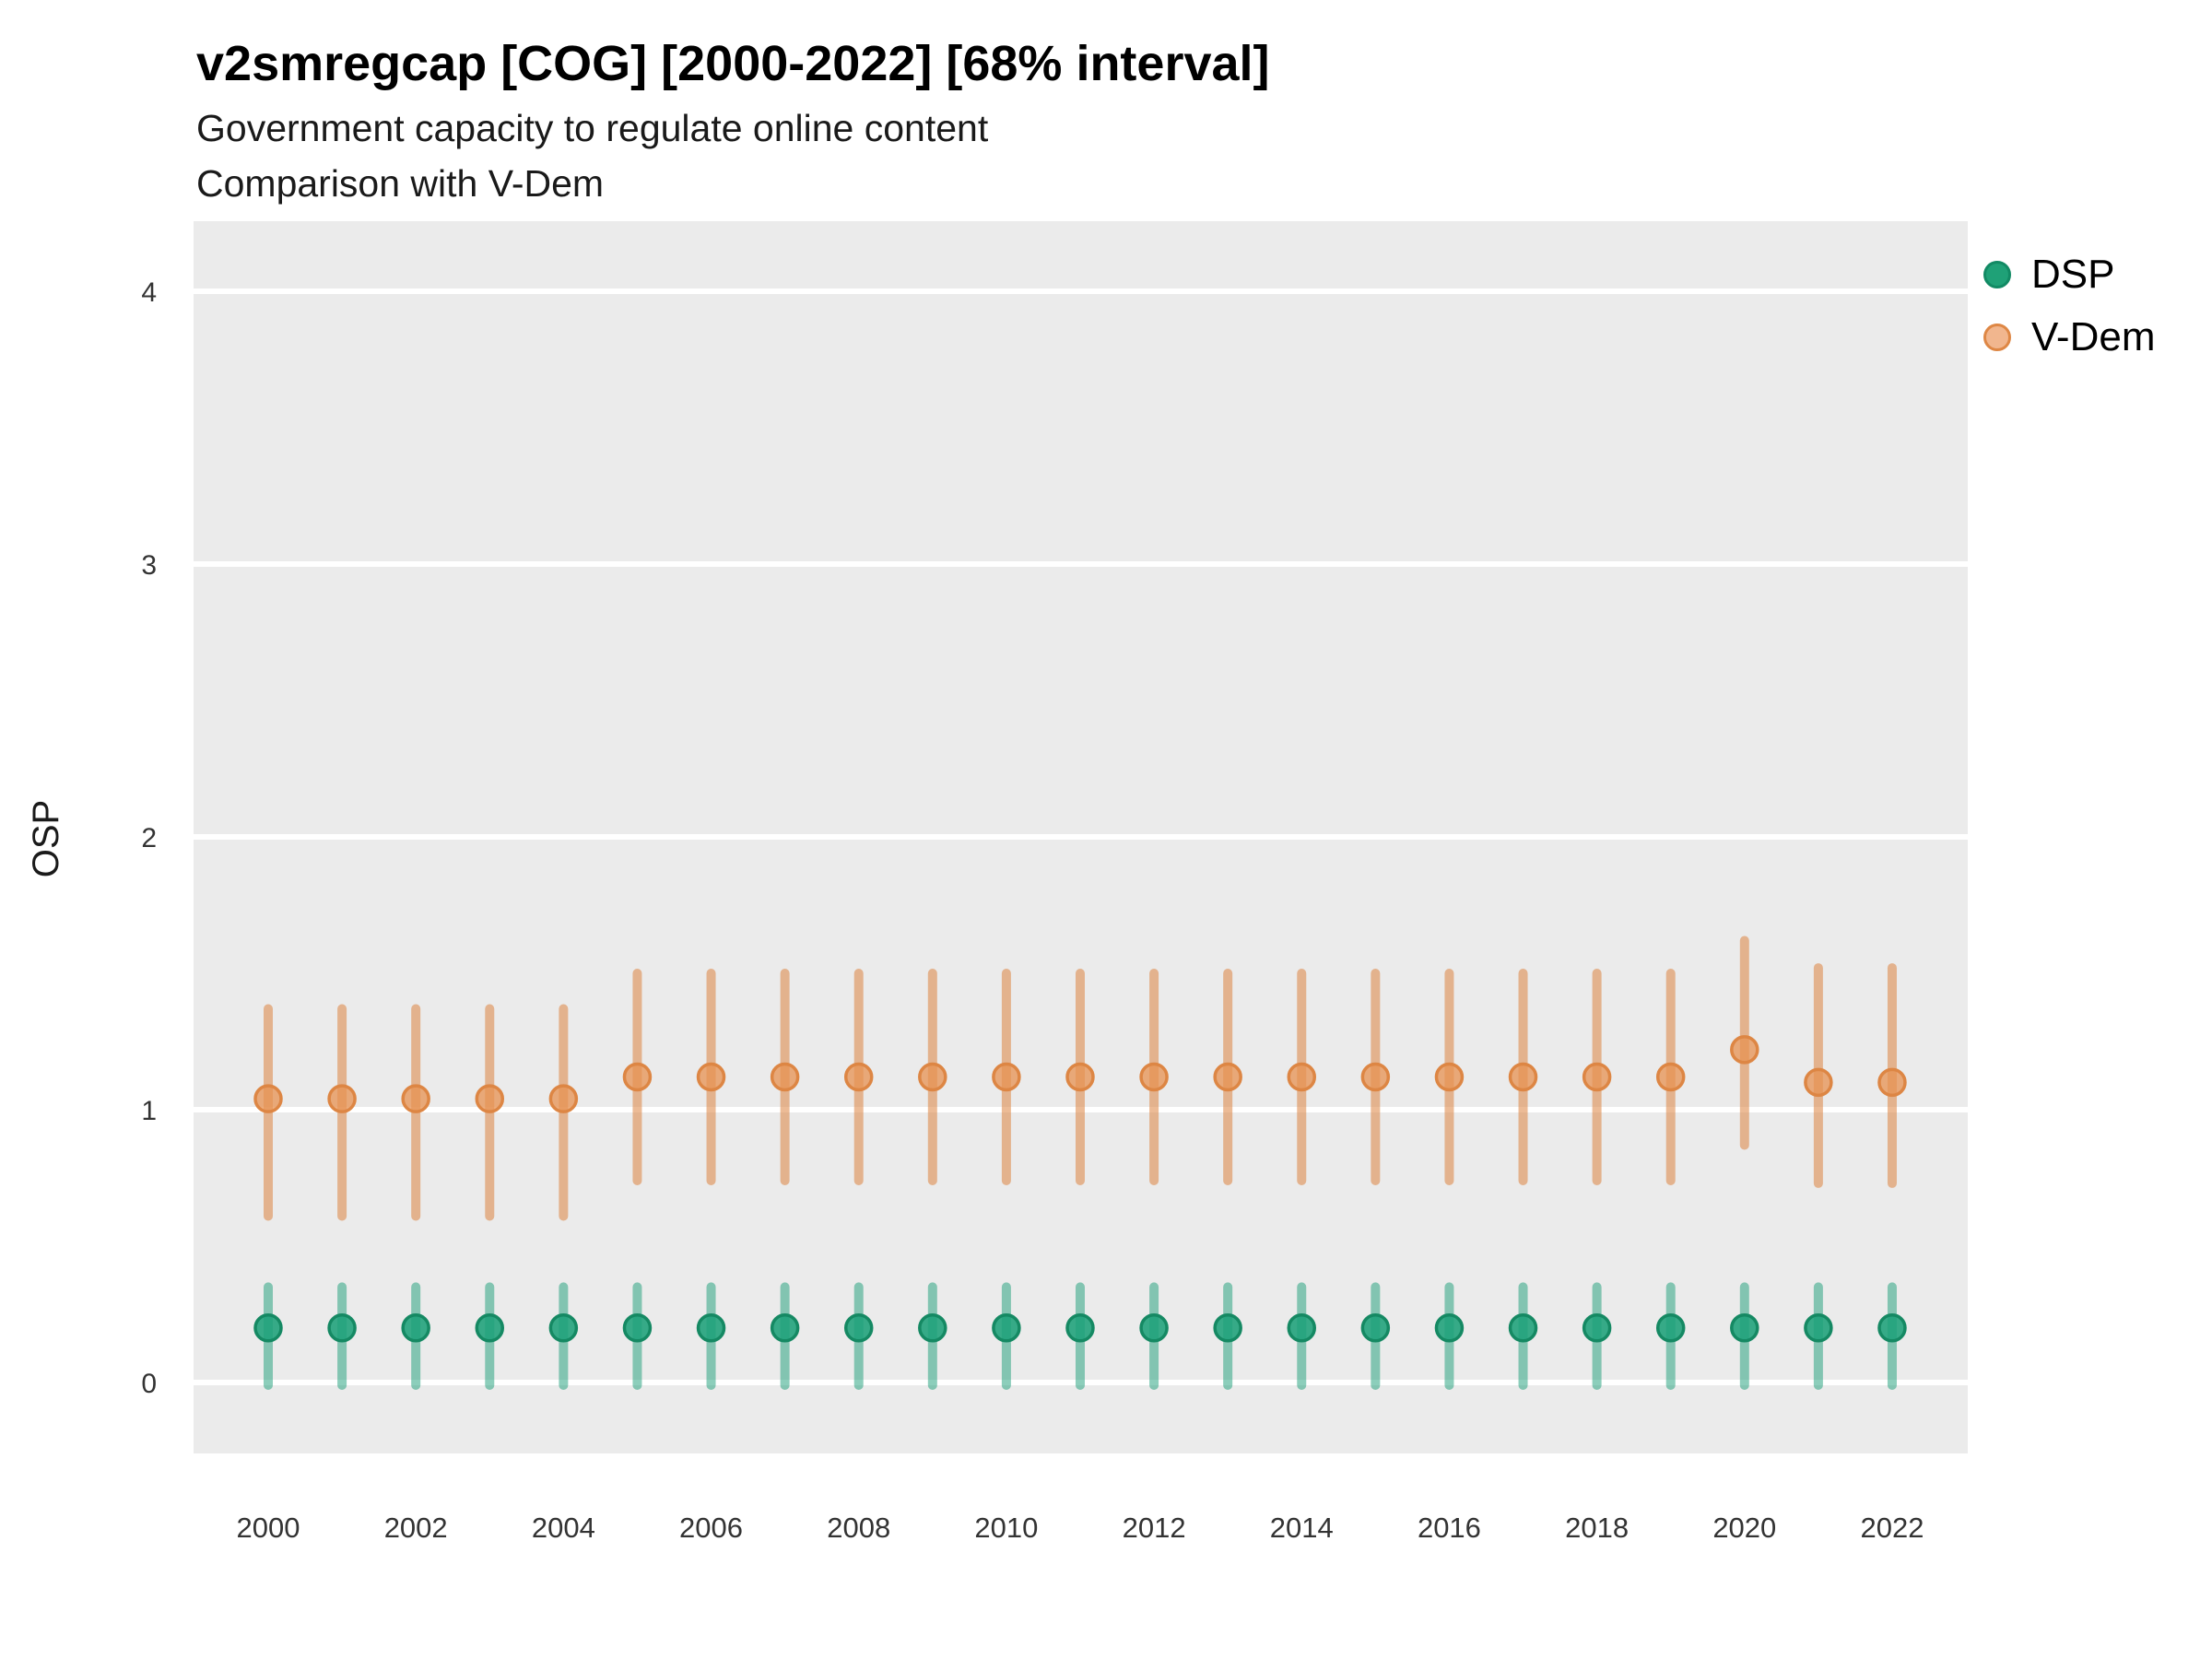 Image resolution: width=2212 pixels, height=1659 pixels. Describe the element at coordinates (400, 183) in the screenshot. I see `chart-subtitle-line2: Comparison with V-Dem` at that location.